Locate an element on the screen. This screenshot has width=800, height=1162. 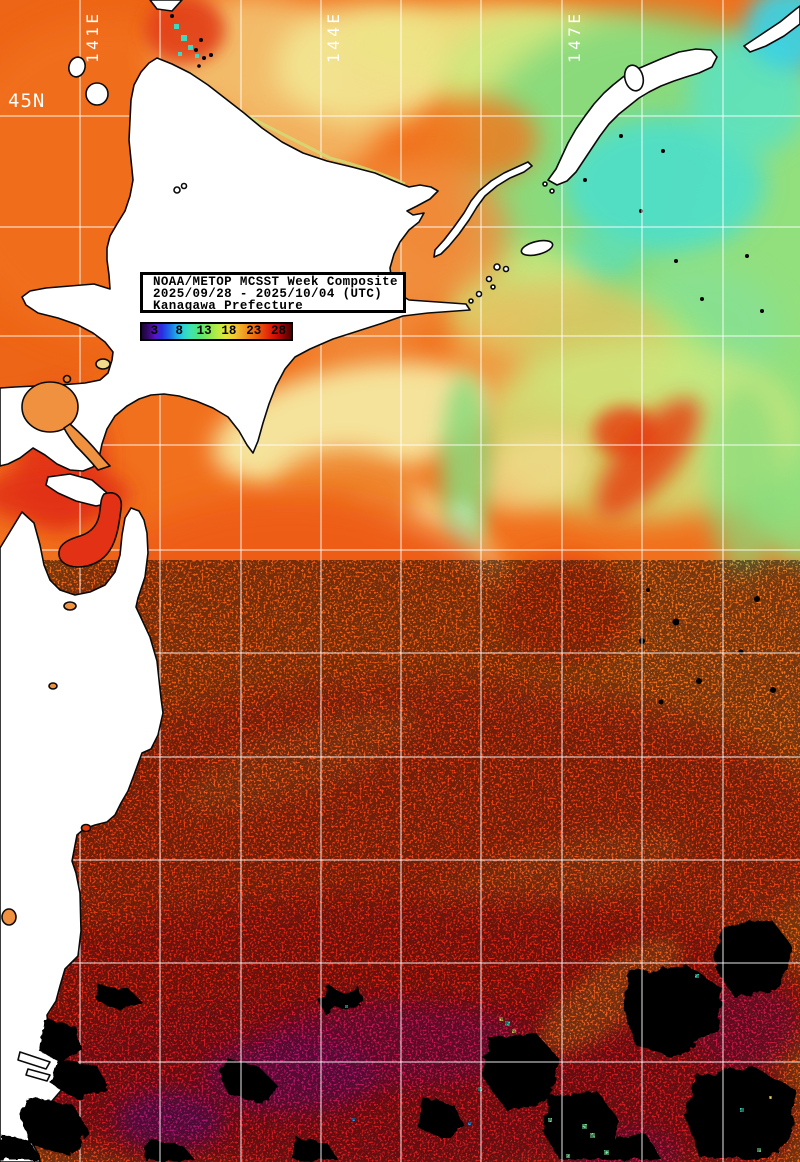
land-rebun is located at coordinates (77, 67).